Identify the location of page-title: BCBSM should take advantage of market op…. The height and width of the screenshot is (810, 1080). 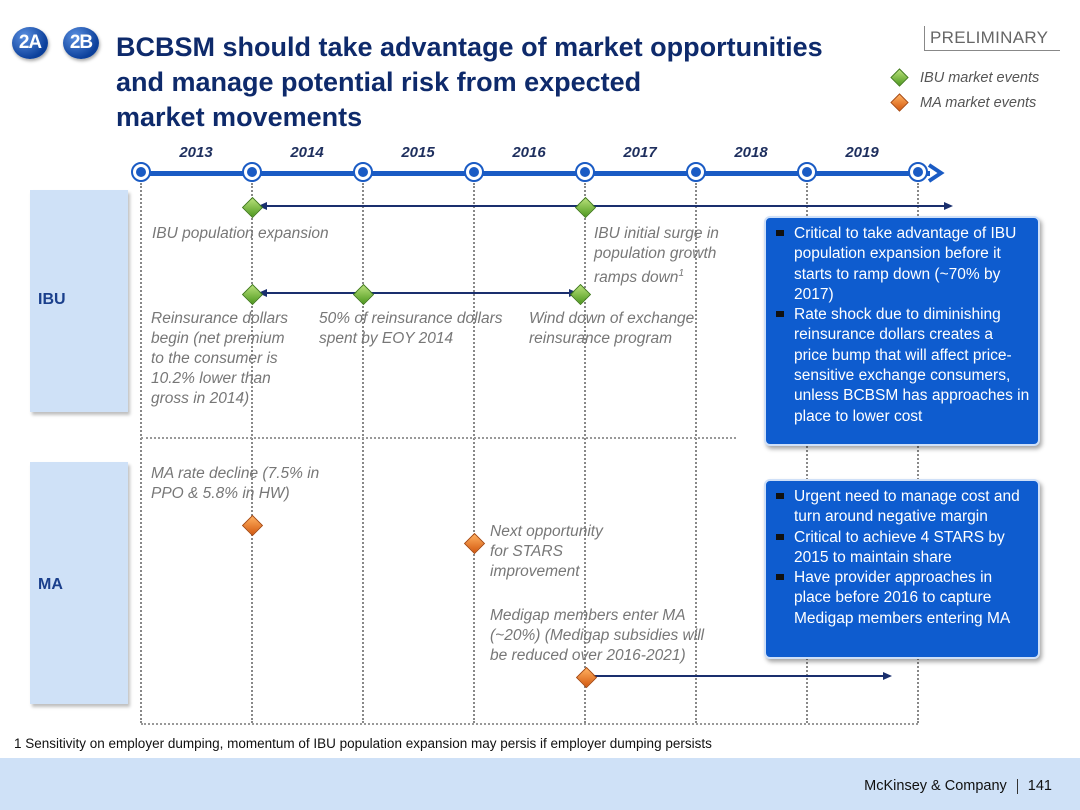
(511, 82).